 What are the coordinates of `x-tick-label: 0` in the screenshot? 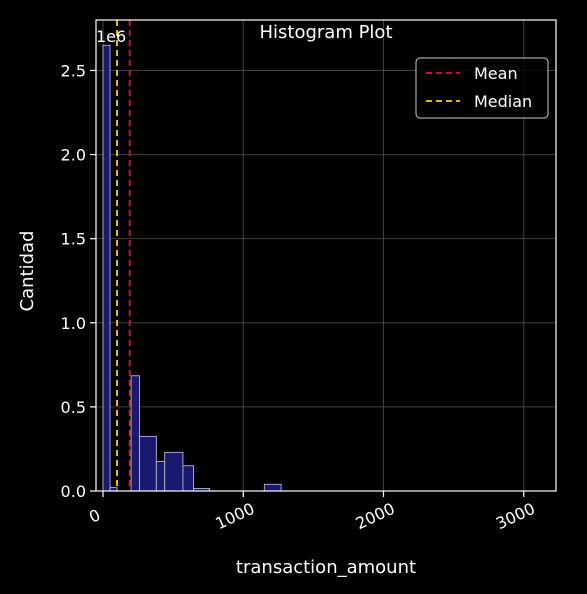 It's located at (94, 516).